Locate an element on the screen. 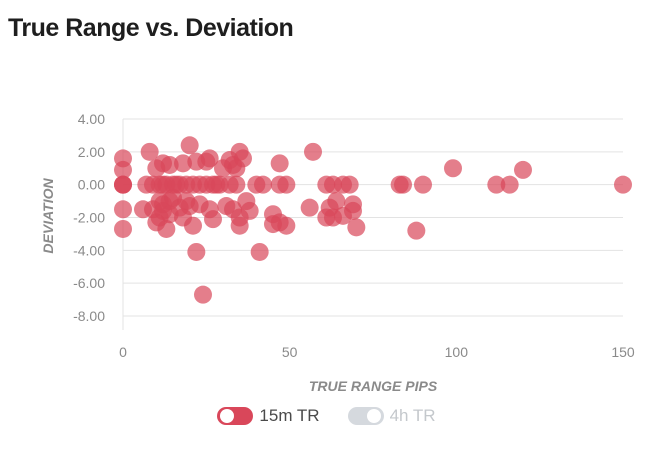 This screenshot has width=653, height=453. y-tick-label: 2.00 is located at coordinates (91, 152).